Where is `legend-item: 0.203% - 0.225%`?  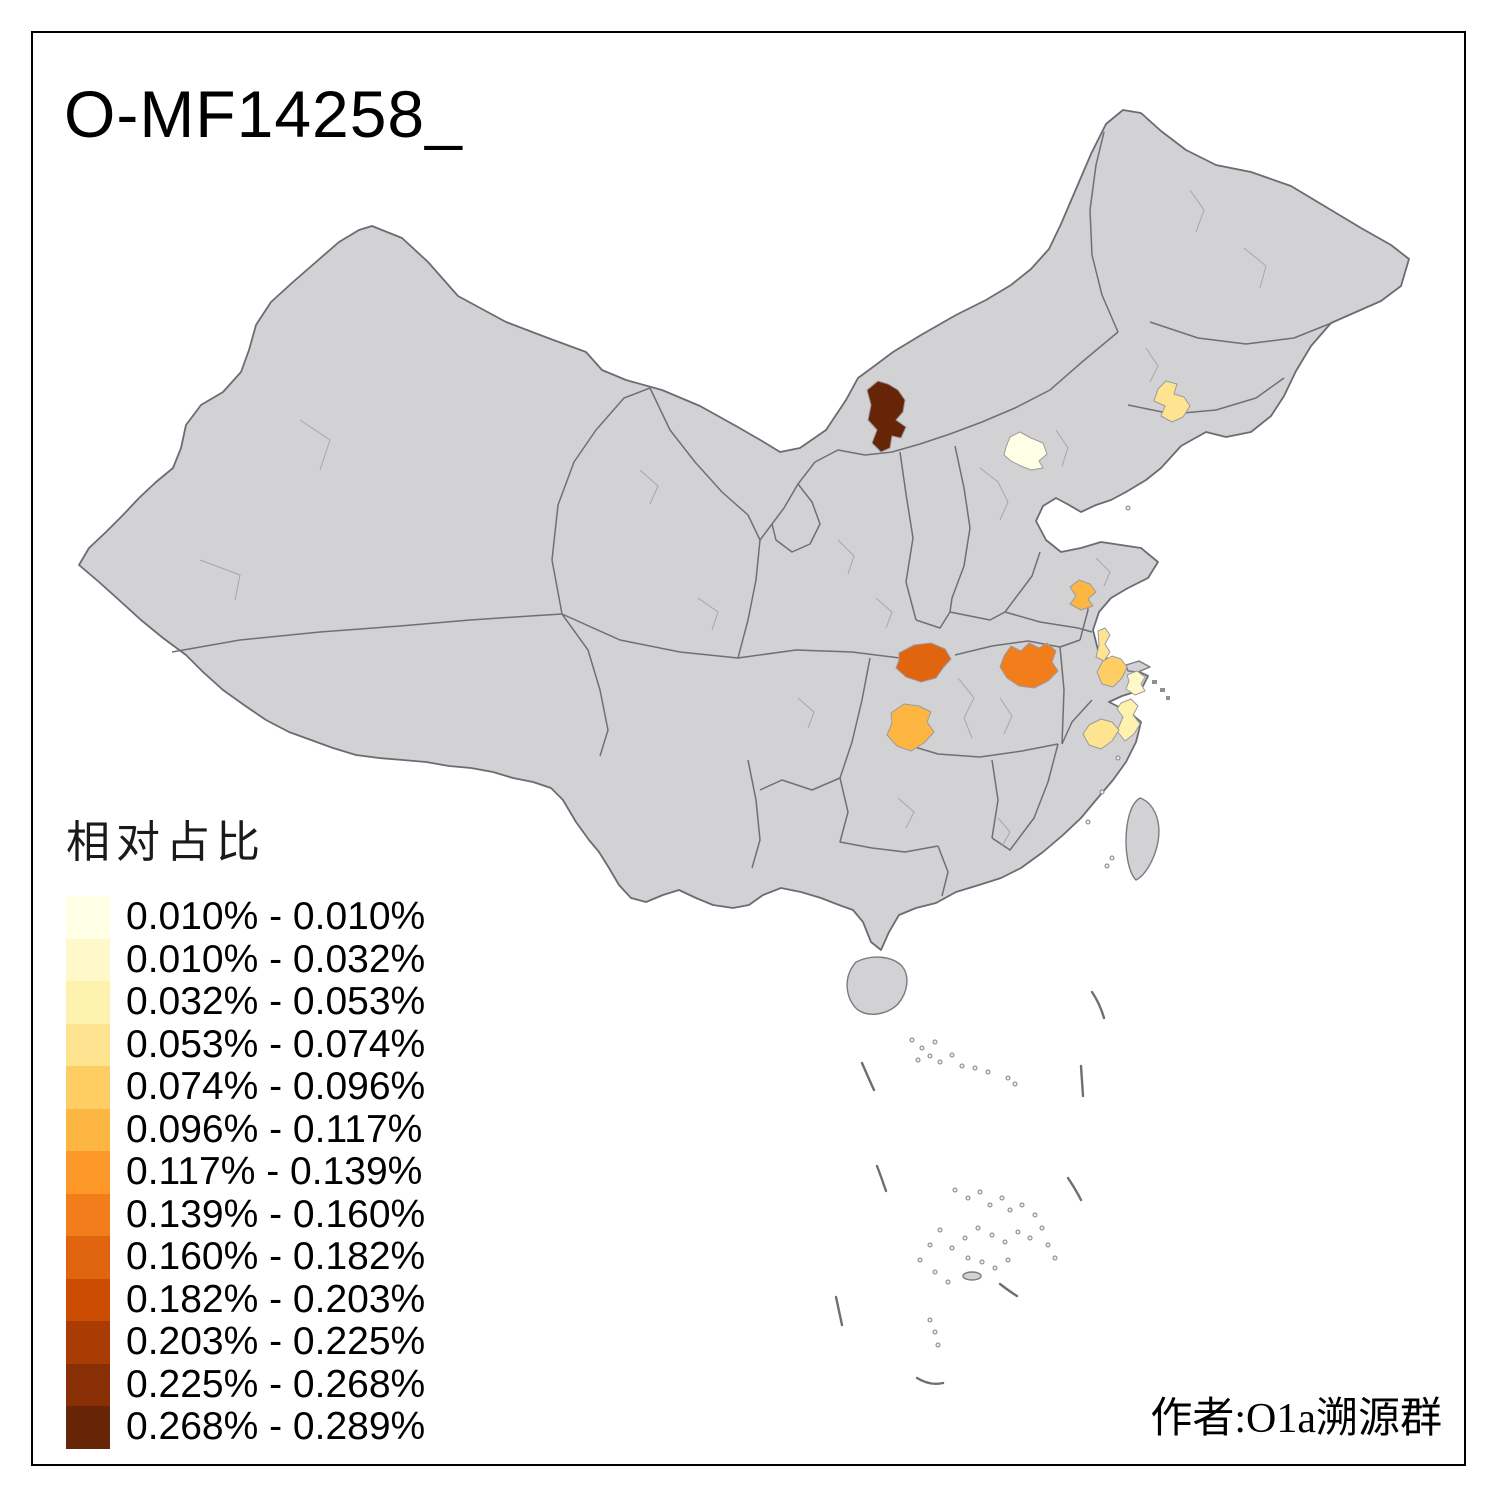
legend-item: 0.203% - 0.225% is located at coordinates (246, 1342).